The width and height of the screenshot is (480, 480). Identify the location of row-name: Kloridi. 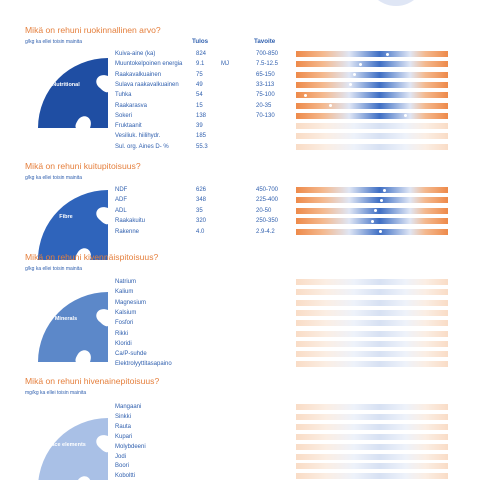
(123, 343).